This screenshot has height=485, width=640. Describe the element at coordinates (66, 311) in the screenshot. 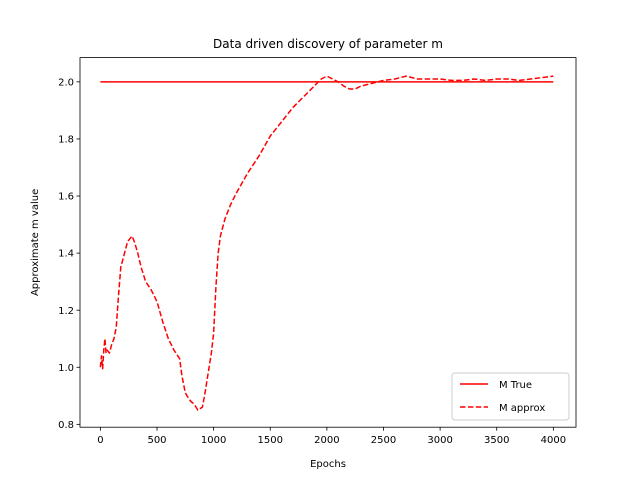

I see `y-tick-label: 1.2` at that location.